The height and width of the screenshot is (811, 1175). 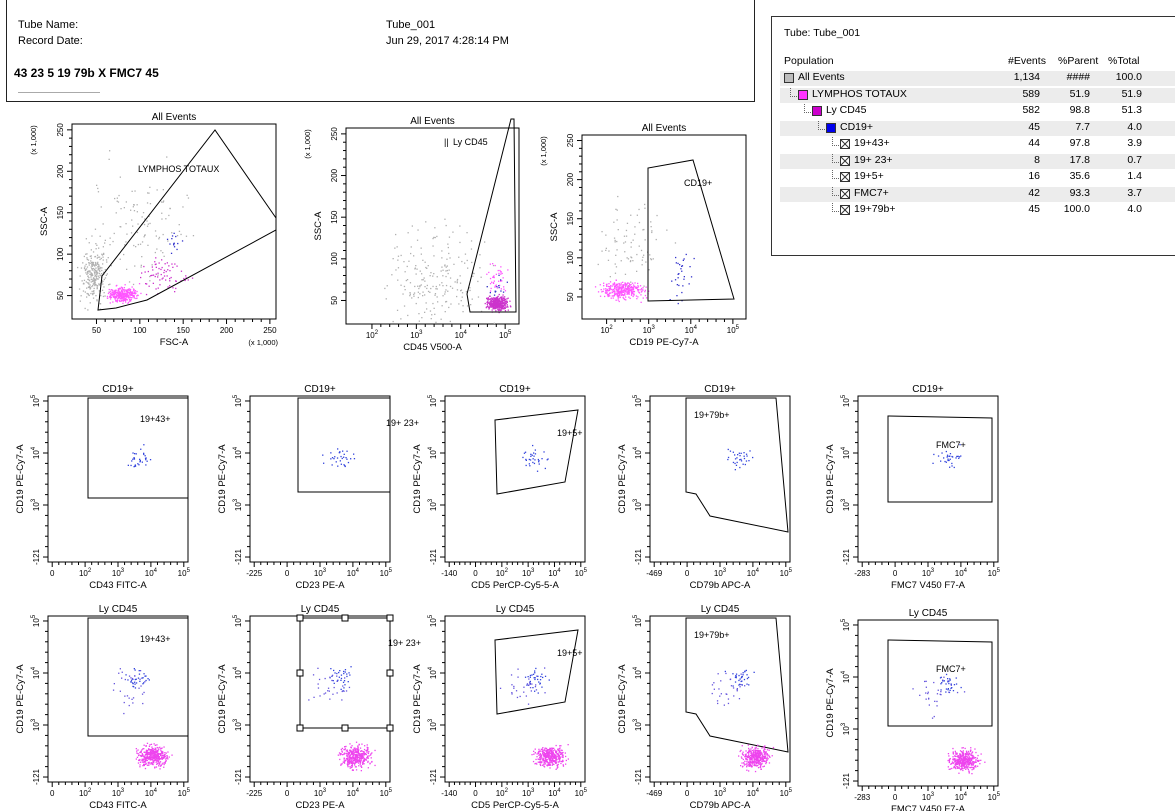 What do you see at coordinates (873, 160) in the screenshot?
I see `population-name: 19+ 23+` at bounding box center [873, 160].